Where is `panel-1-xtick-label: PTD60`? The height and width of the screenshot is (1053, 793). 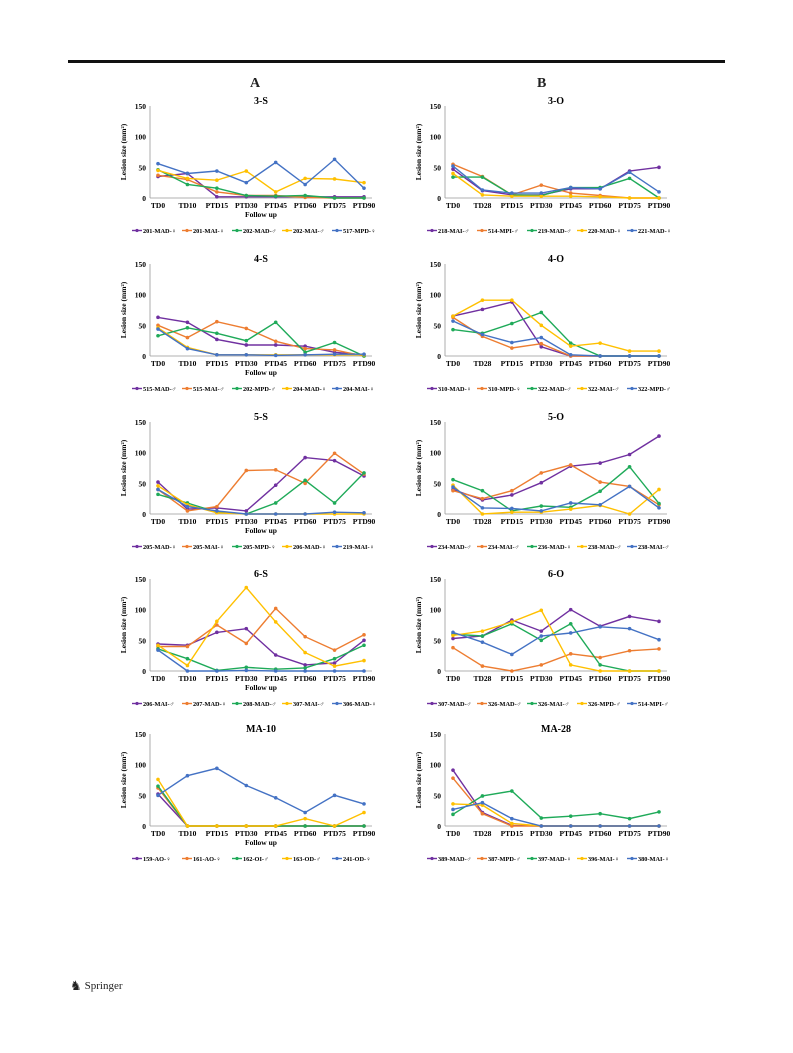 panel-1-xtick-label: PTD60 is located at coordinates (305, 205).